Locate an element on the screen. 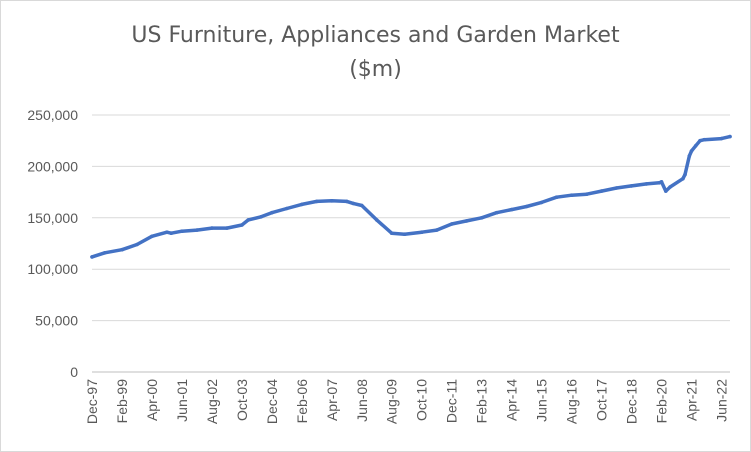  x-tick-label: Aug-02 is located at coordinates (212, 401).